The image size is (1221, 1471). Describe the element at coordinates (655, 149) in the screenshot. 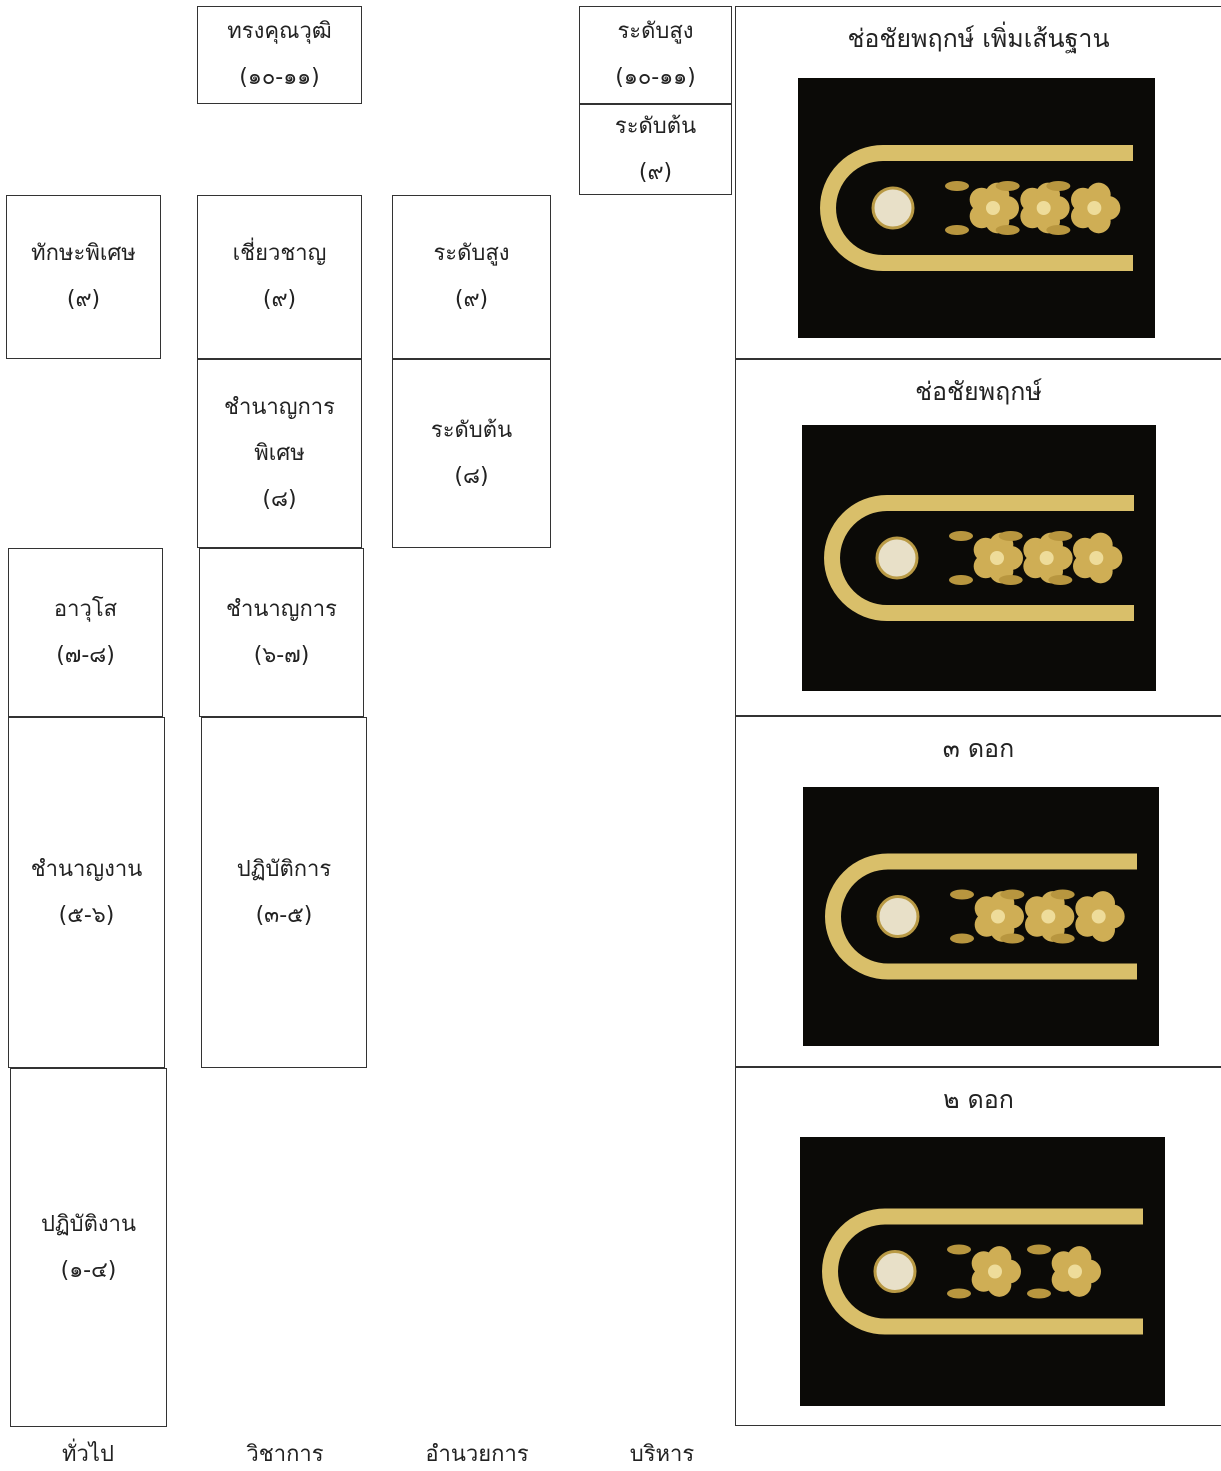

I see `rank-box: ระดับต้น (๙)` at that location.